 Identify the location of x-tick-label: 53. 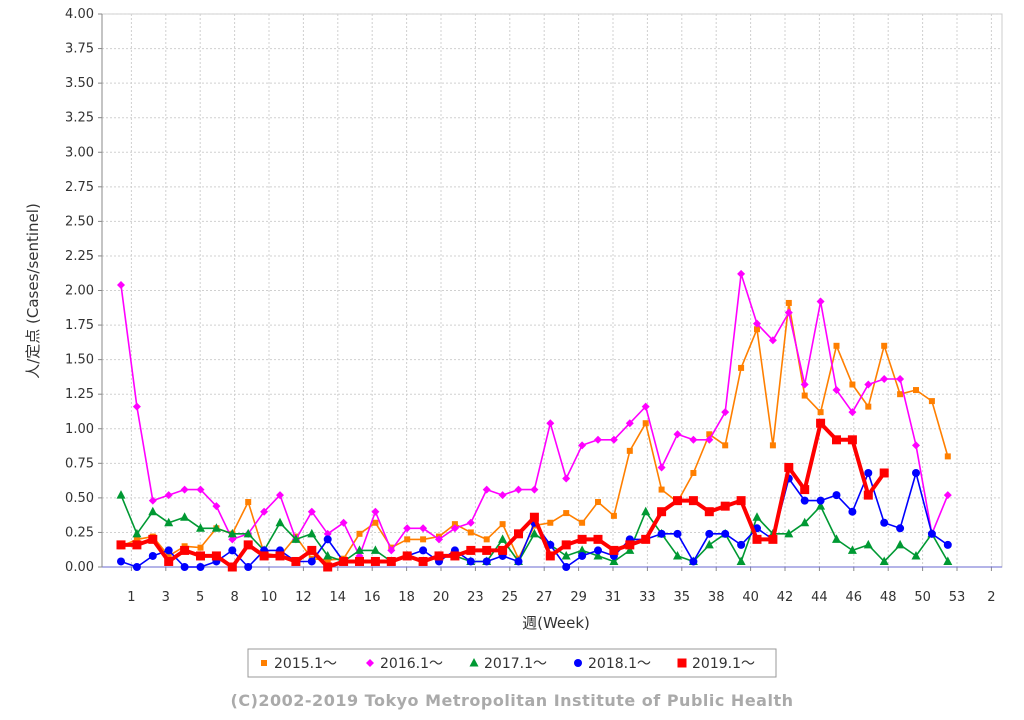
(957, 597).